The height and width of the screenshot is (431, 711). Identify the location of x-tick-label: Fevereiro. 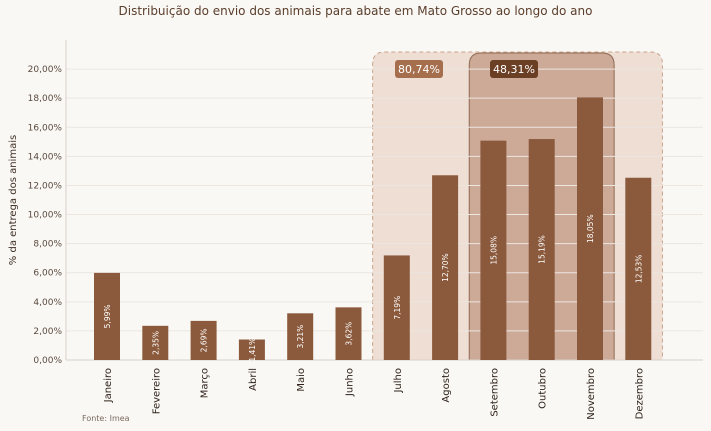
(156, 391).